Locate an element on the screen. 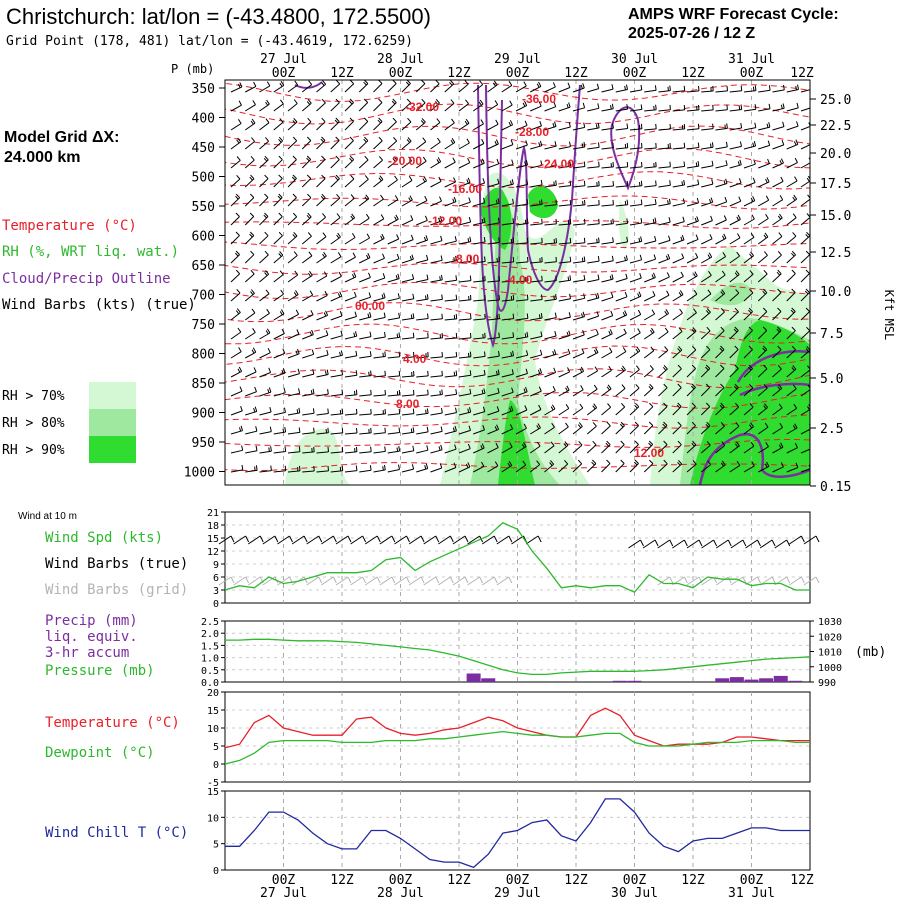 The height and width of the screenshot is (904, 900). axis-tick-label: 12 is located at coordinates (213, 552).